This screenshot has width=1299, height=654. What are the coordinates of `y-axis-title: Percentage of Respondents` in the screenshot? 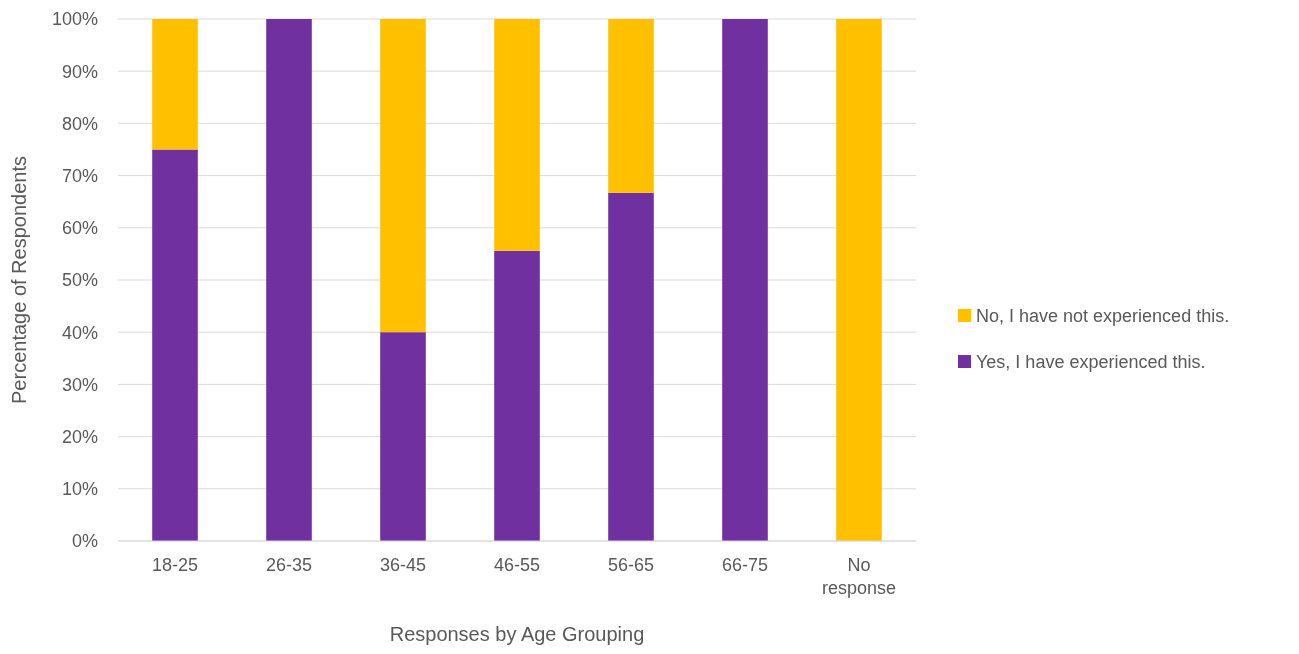 It's located at (19, 280).